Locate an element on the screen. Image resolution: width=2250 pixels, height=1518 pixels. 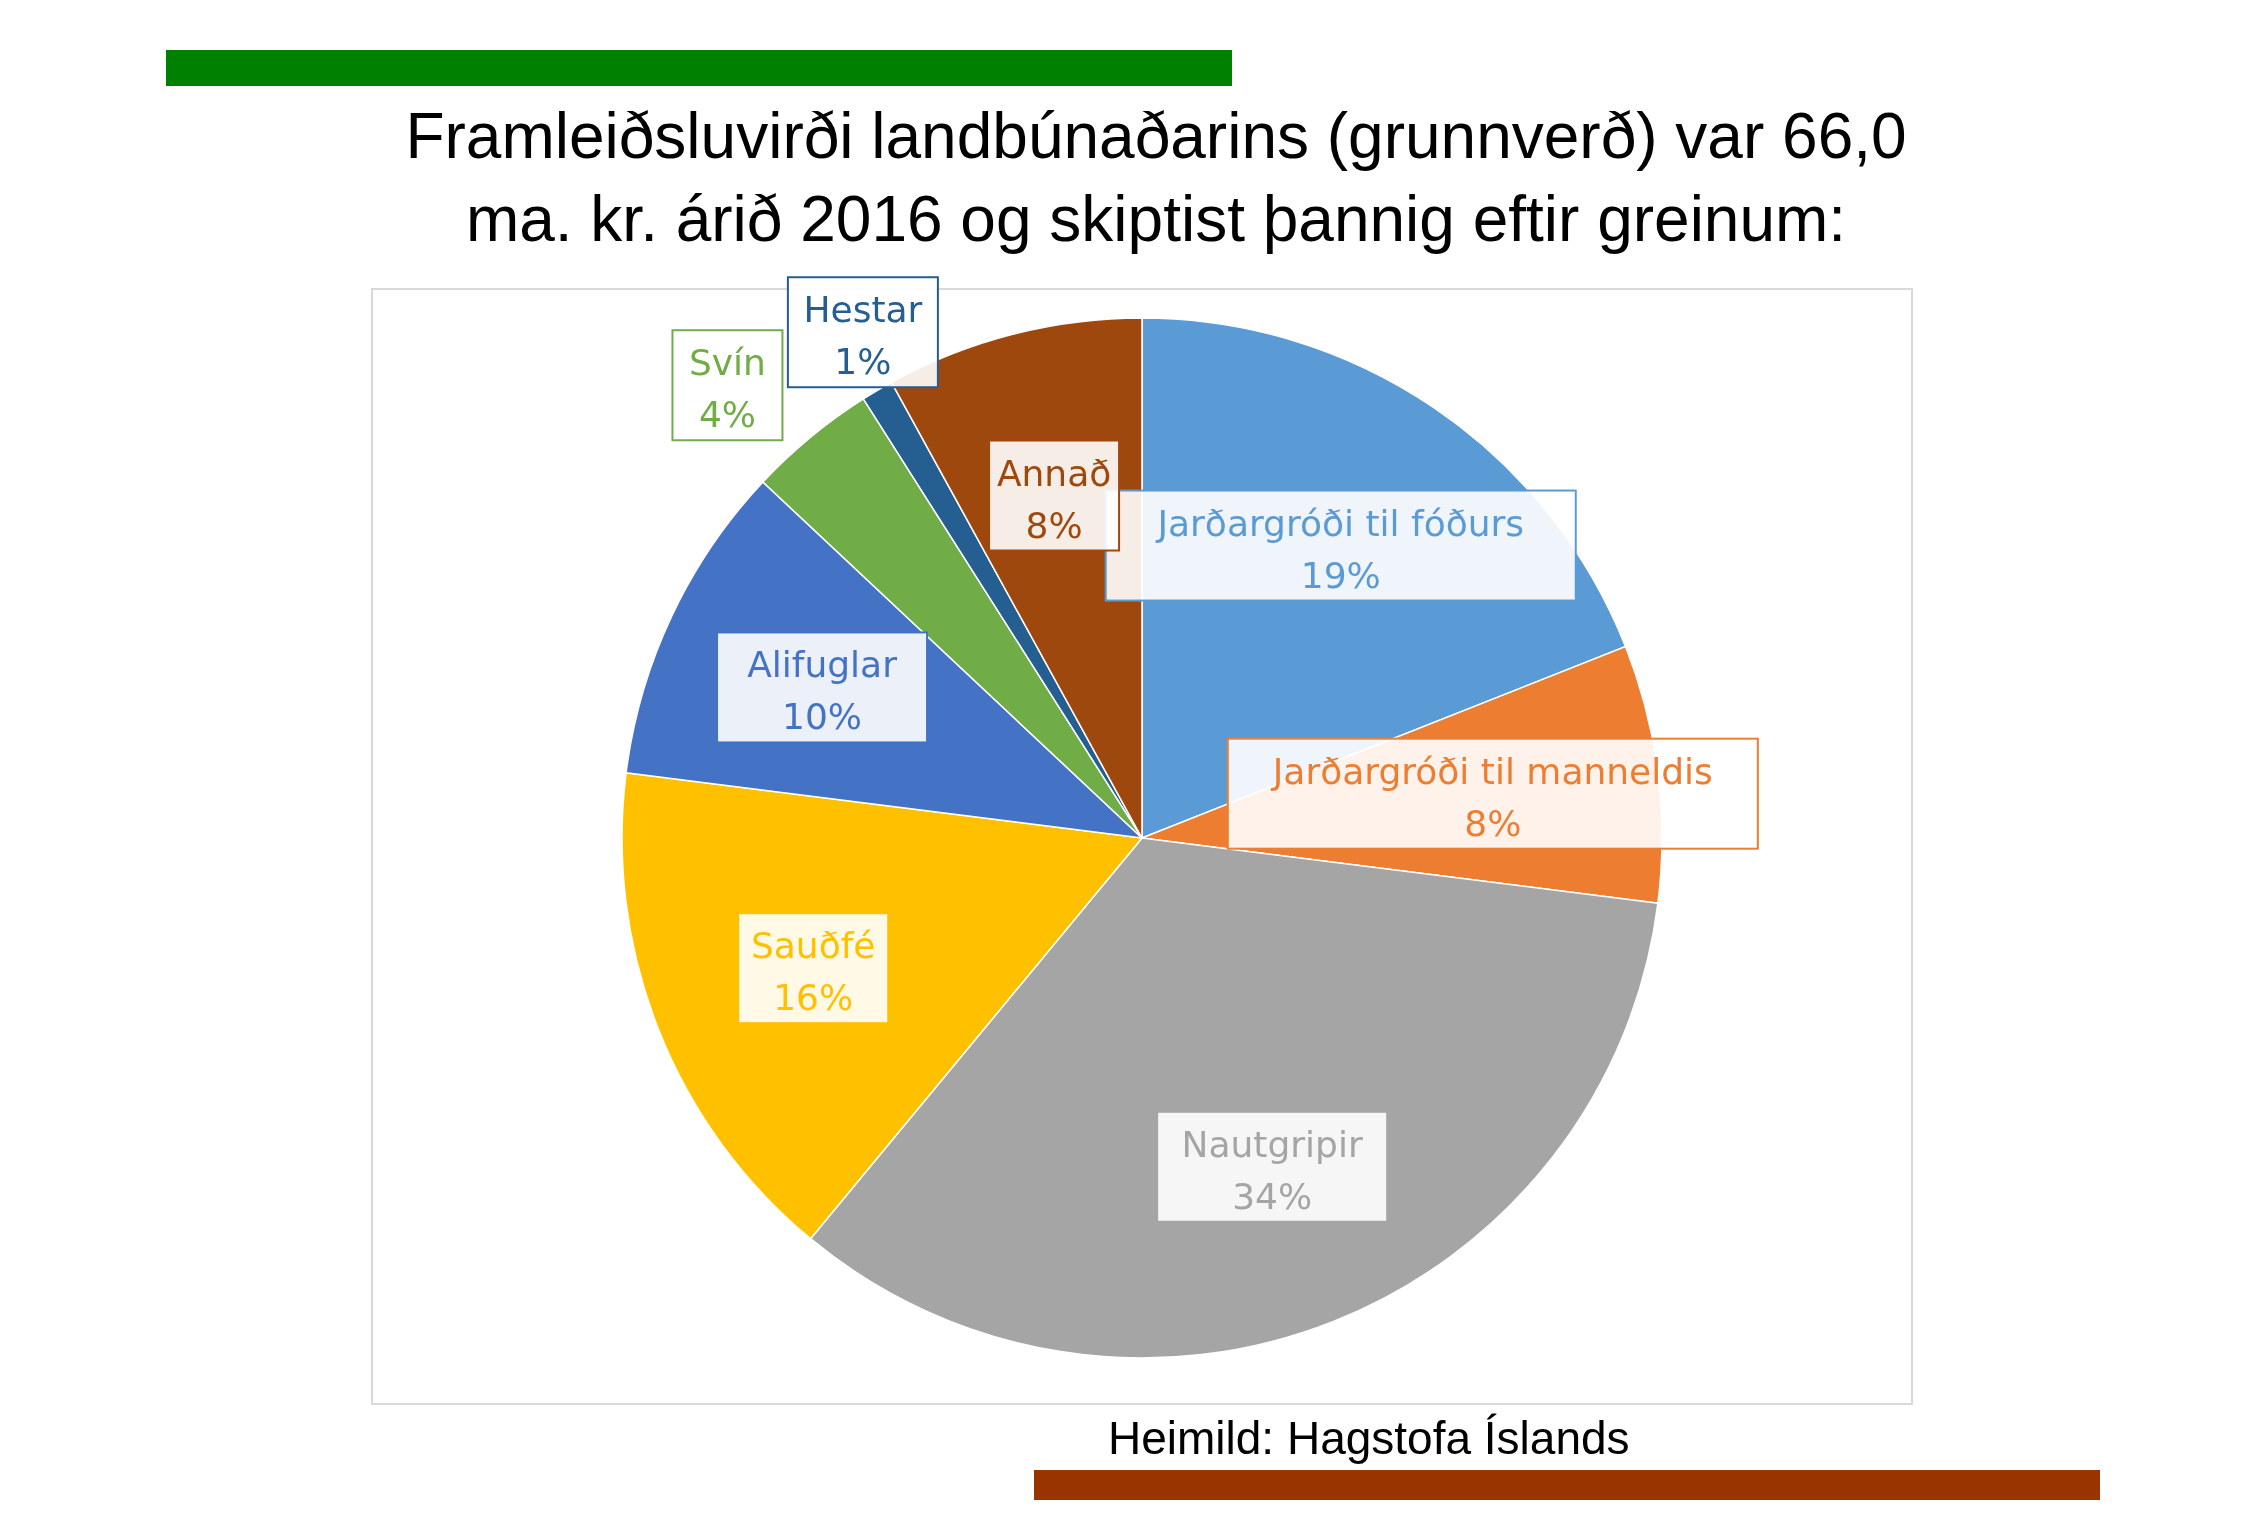
data-label: 16% is located at coordinates (813, 998).